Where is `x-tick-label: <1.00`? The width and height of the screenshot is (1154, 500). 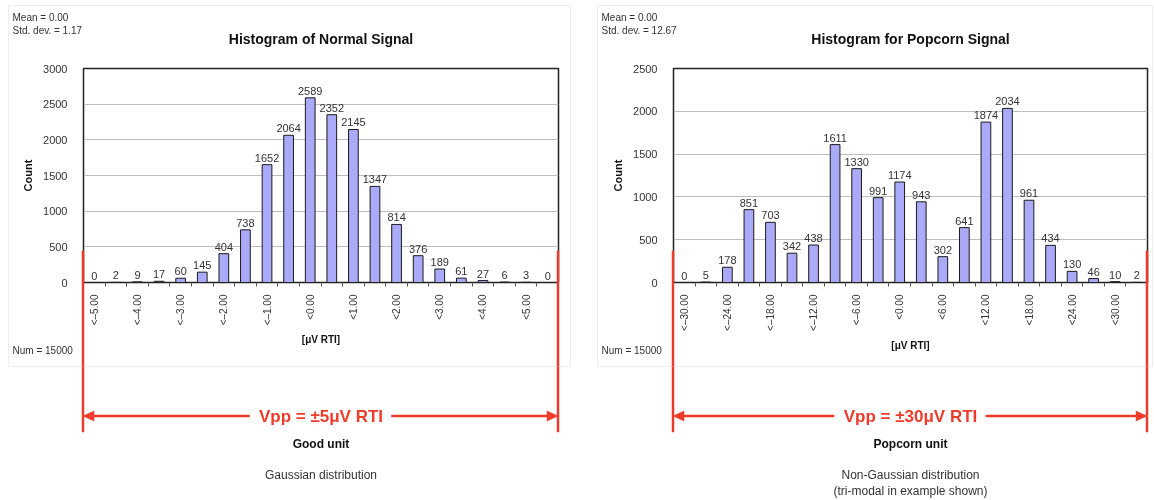 x-tick-label: <1.00 is located at coordinates (353, 307).